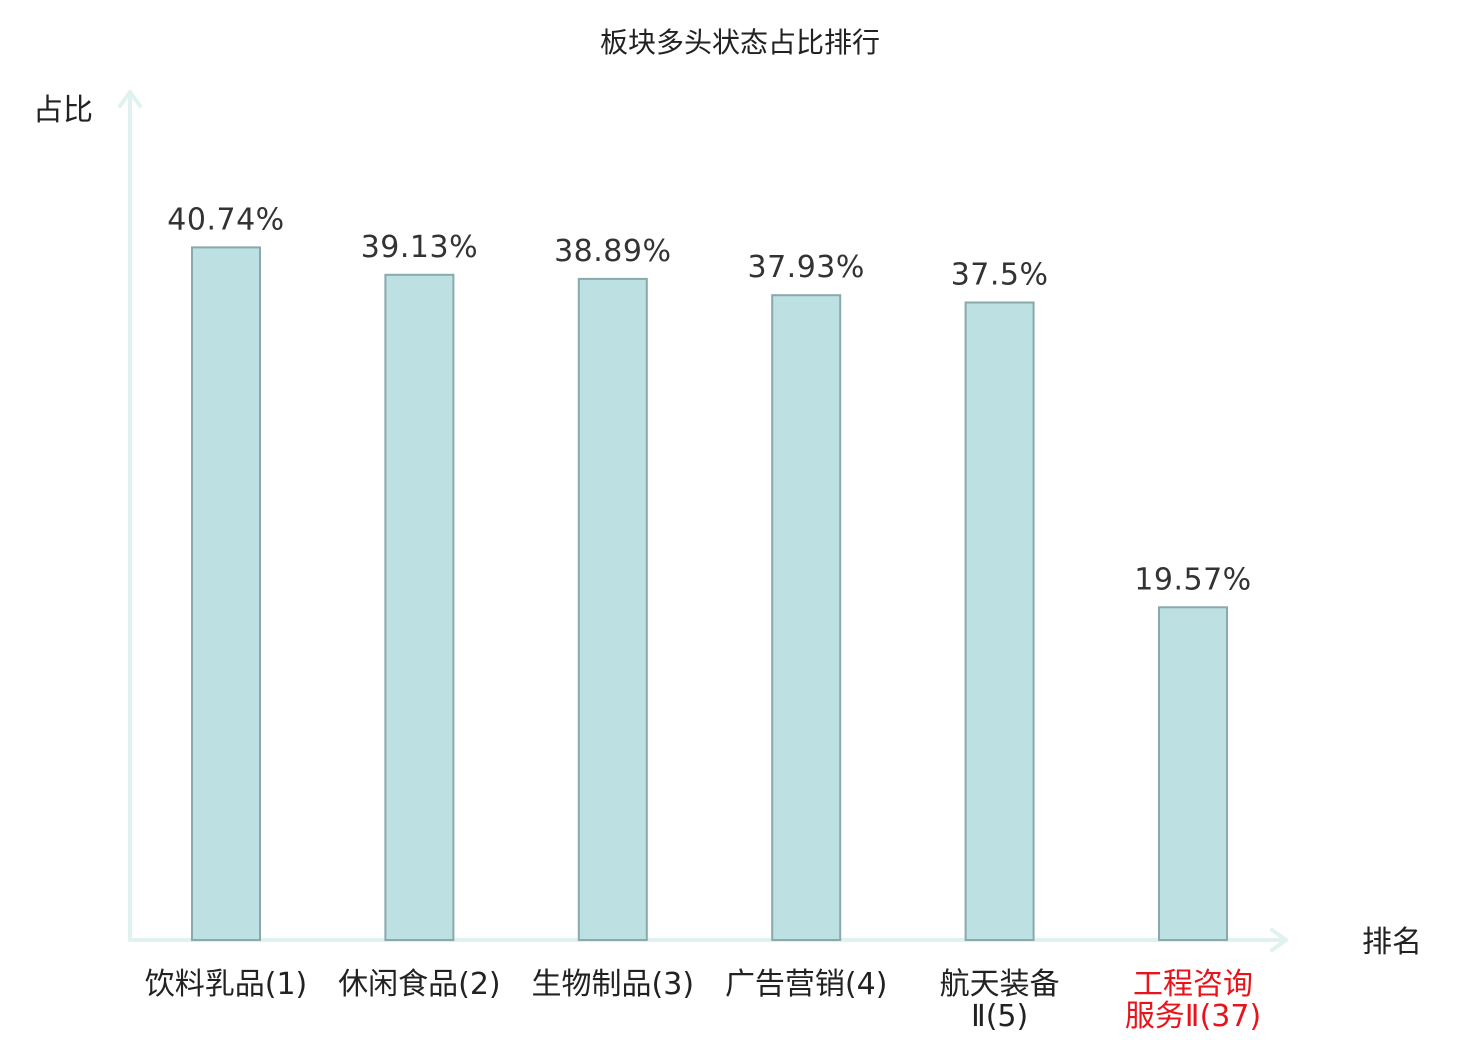  Describe the element at coordinates (612, 251) in the screenshot. I see `value-label-3: 38.89%` at that location.